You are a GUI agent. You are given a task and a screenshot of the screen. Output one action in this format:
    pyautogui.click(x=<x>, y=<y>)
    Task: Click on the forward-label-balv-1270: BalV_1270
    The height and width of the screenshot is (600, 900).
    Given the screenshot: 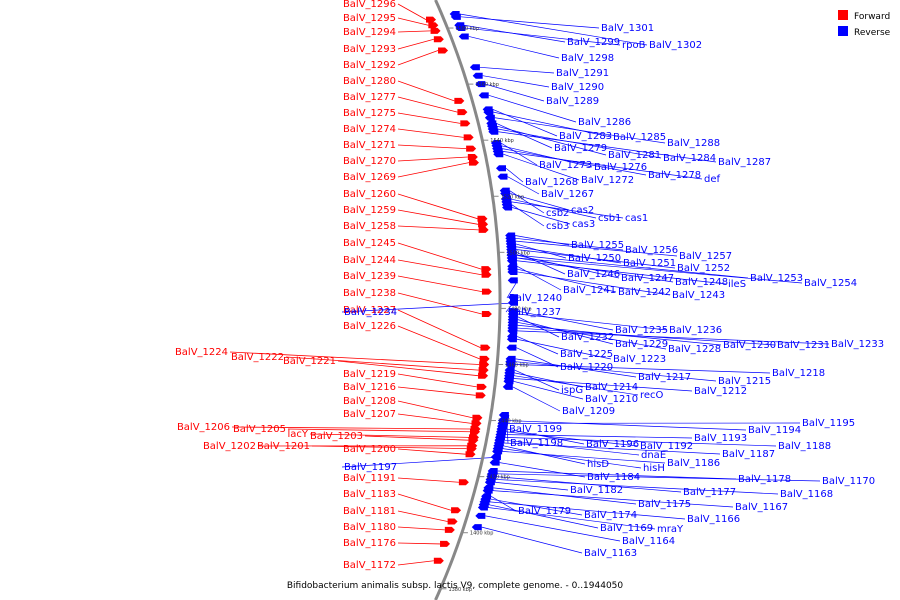 What is the action you would take?
    pyautogui.click(x=369, y=161)
    